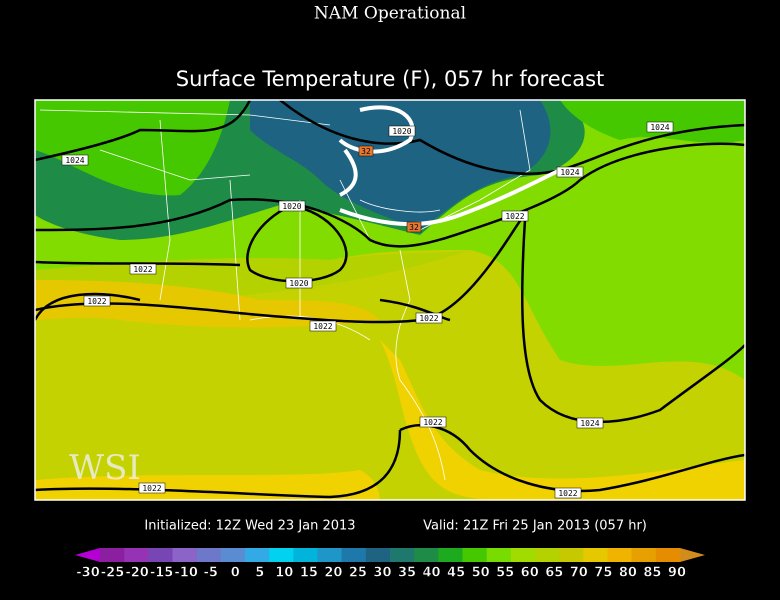 Image resolution: width=780 pixels, height=600 pixels. I want to click on colorbar-label: 15, so click(309, 573).